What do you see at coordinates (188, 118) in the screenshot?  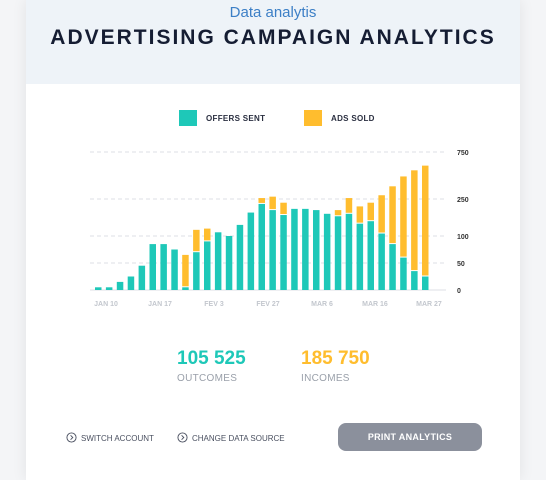 I see `legend-swatch-offers` at bounding box center [188, 118].